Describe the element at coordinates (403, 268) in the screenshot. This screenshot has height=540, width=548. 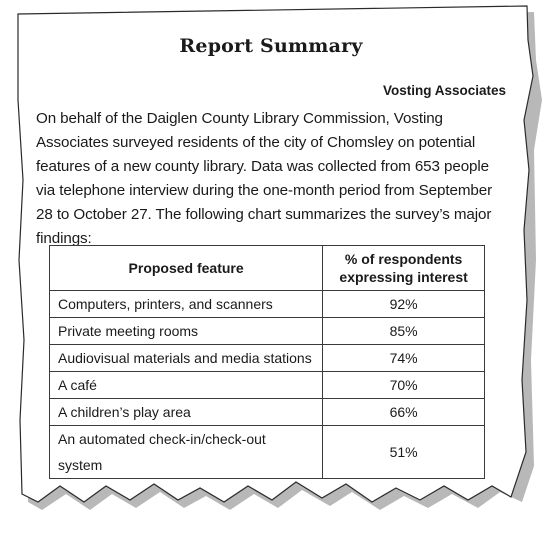
I see `header-percent-respondents: % of respondents expressing interest` at that location.